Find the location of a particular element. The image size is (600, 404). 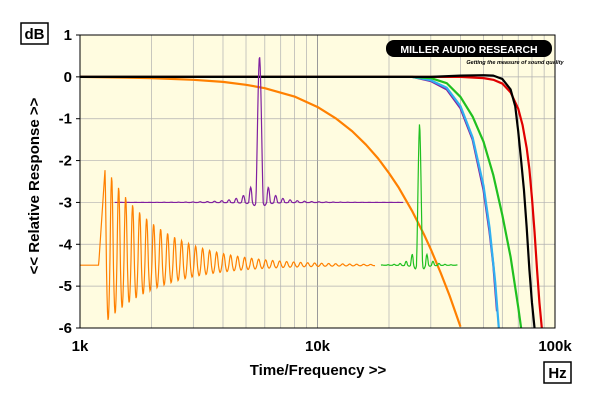

y-axis-title: << Relative Response >> is located at coordinates (34, 185).